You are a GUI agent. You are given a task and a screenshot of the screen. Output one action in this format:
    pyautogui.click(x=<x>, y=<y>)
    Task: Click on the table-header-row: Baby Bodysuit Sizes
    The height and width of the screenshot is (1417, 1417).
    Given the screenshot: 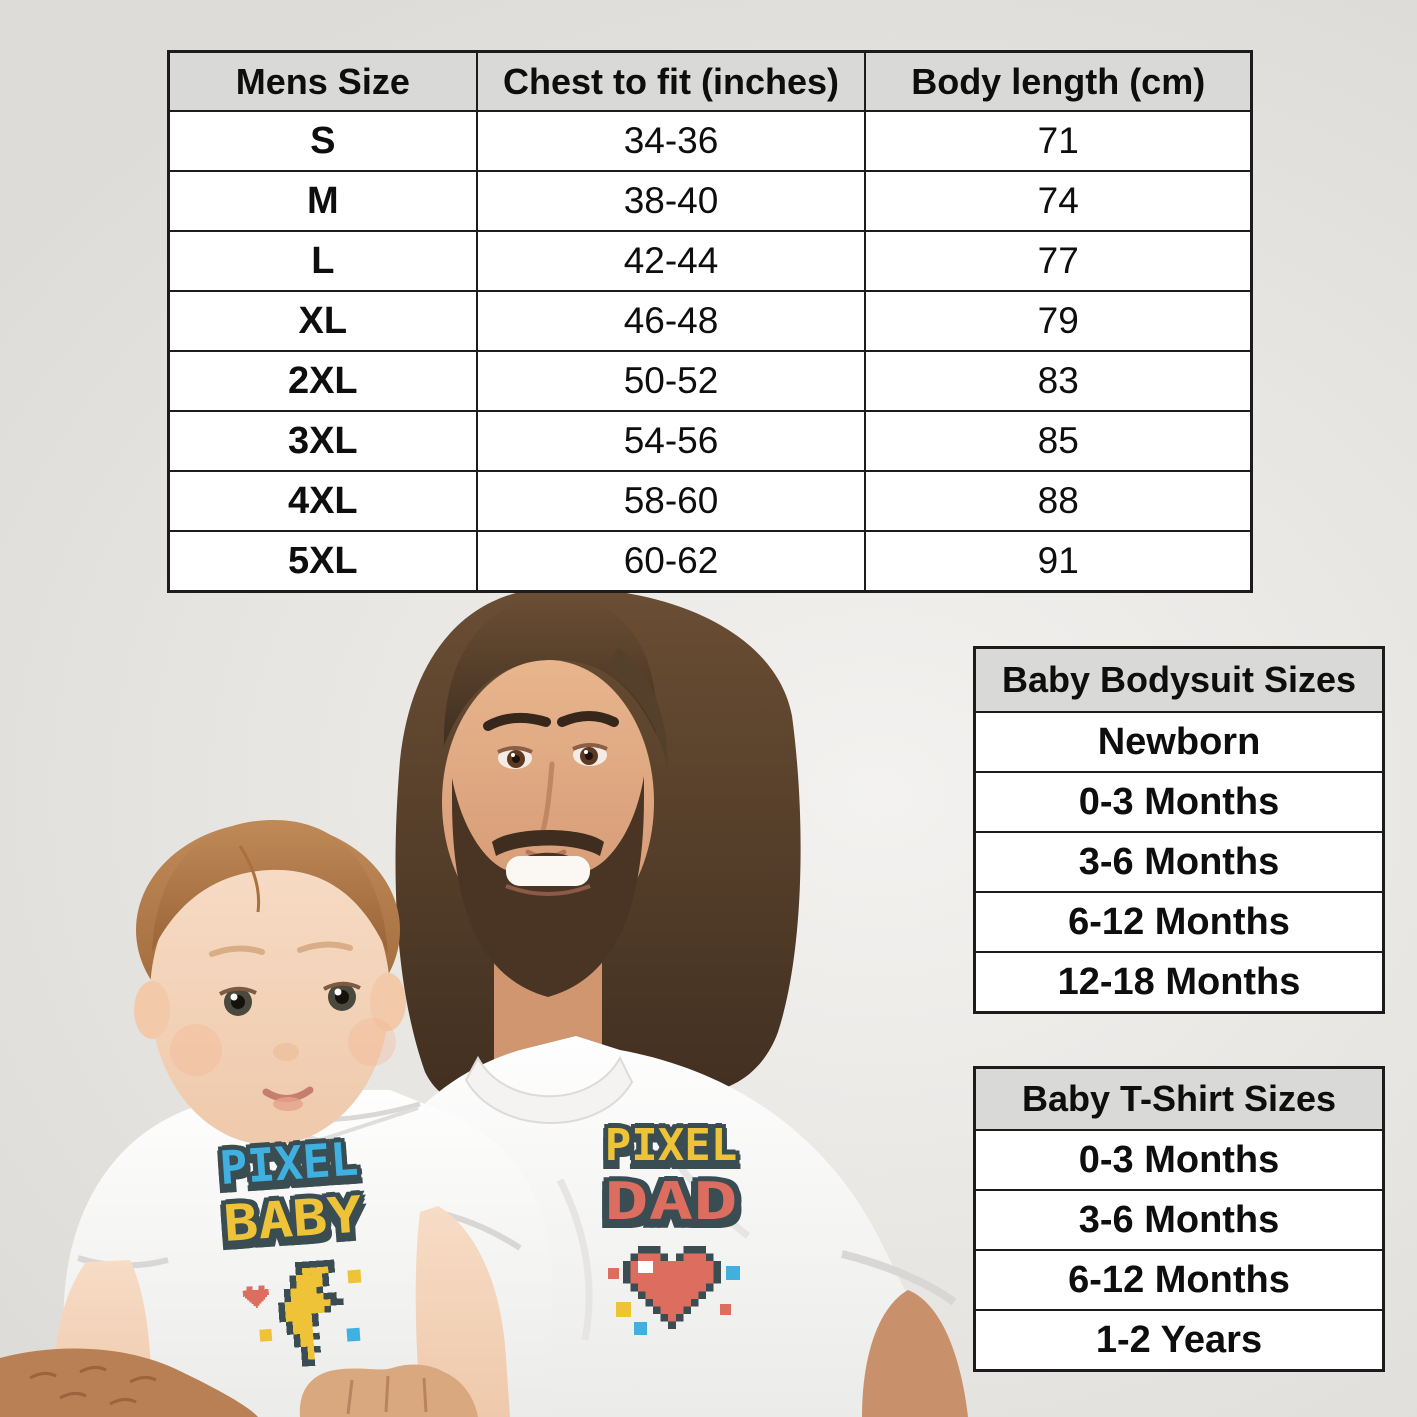 What is the action you would take?
    pyautogui.click(x=1179, y=680)
    